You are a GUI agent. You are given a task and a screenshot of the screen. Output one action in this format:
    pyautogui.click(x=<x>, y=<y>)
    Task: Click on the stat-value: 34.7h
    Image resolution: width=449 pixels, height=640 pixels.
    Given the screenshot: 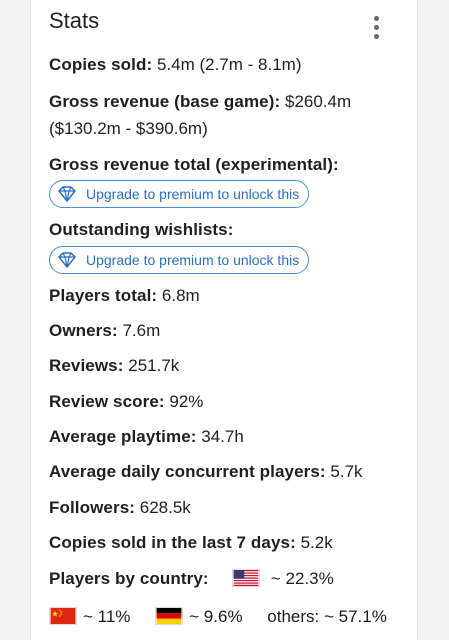 What is the action you would take?
    pyautogui.click(x=222, y=436)
    